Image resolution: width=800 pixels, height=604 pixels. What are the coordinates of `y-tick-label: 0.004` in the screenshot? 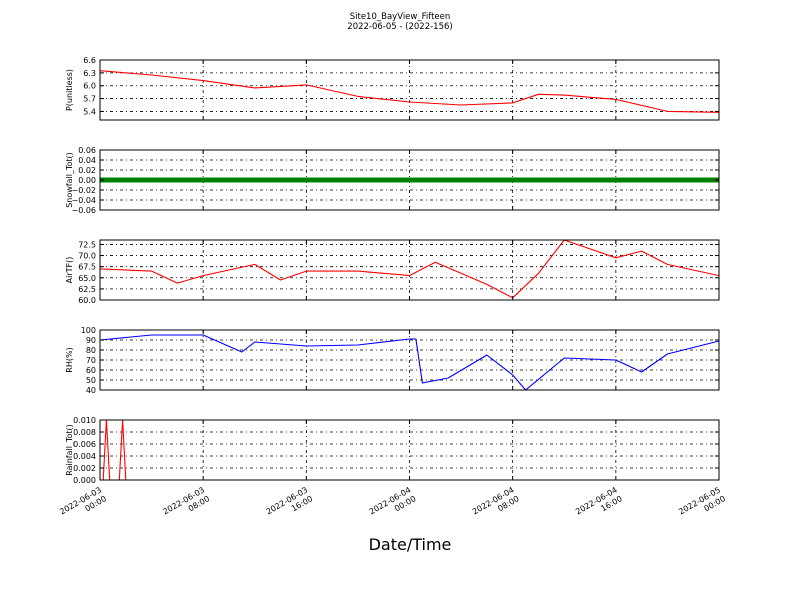 It's located at (84, 456).